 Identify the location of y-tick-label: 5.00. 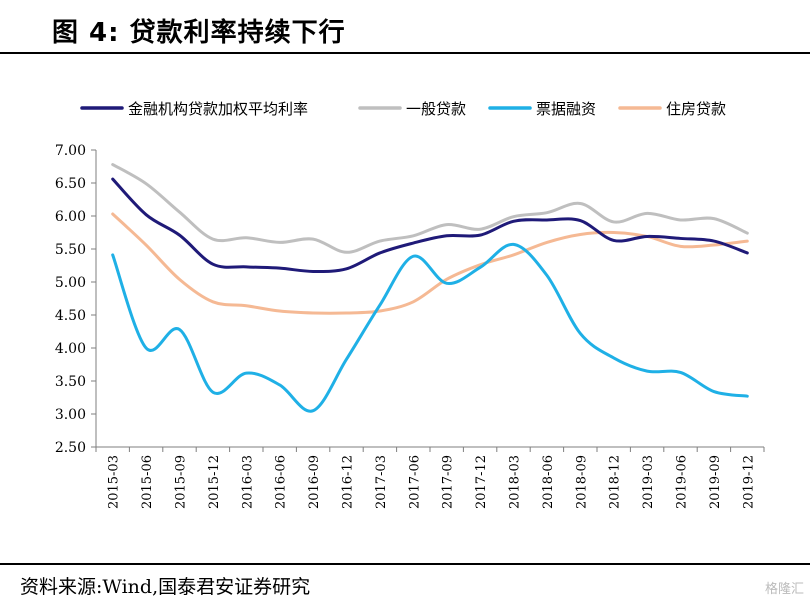
(70, 283).